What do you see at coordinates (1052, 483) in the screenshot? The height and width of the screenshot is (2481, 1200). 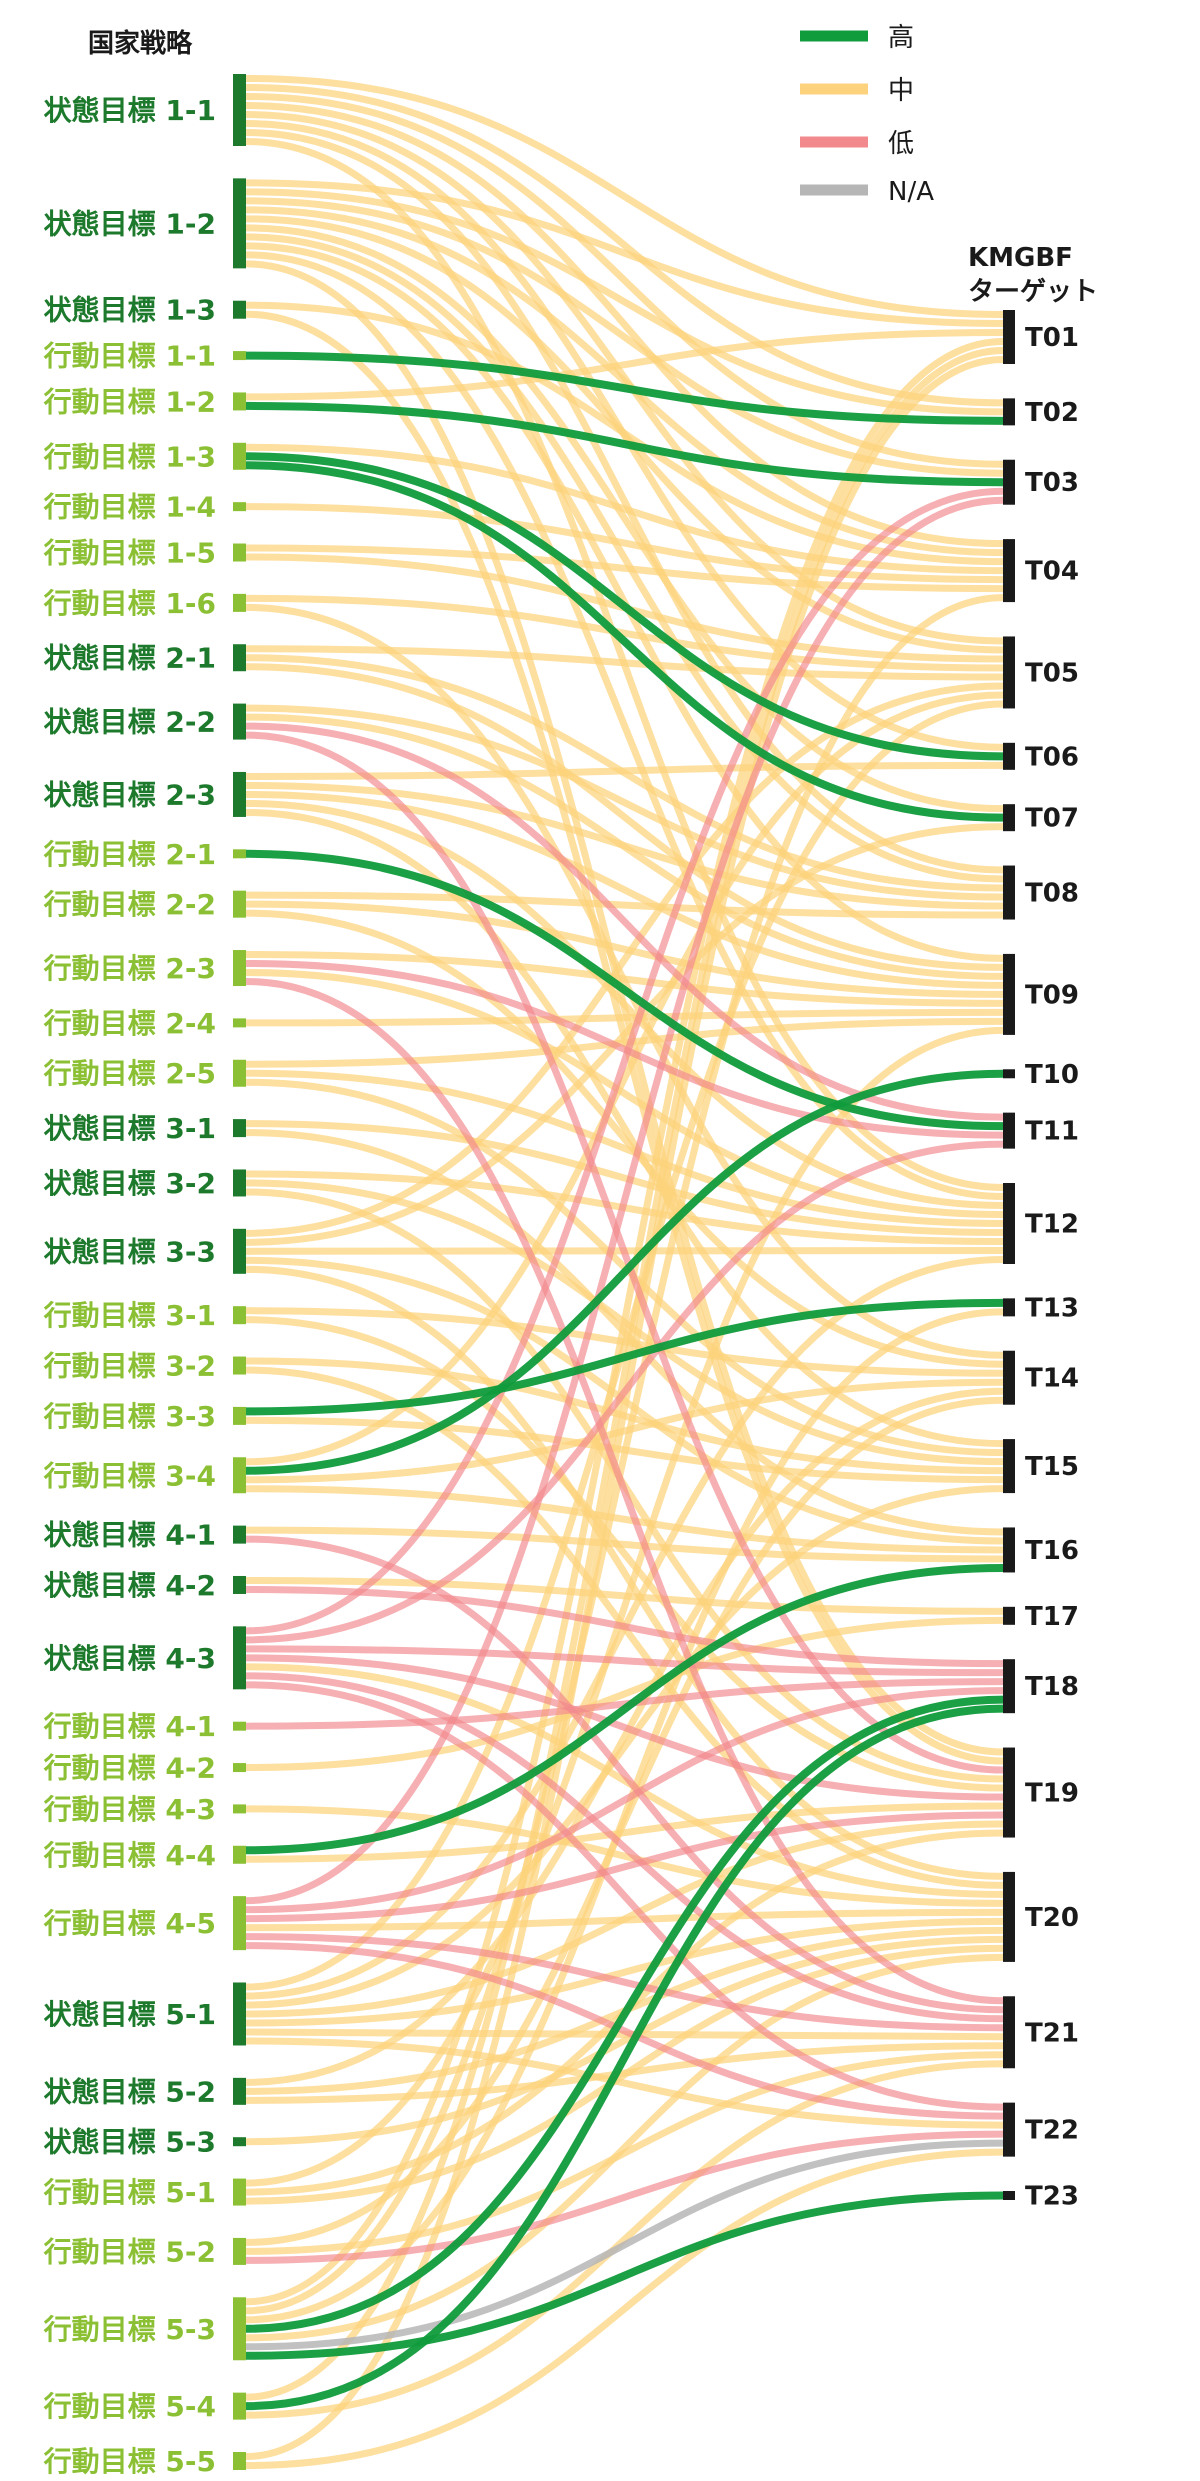 I see `right-node-label-T03: T03` at bounding box center [1052, 483].